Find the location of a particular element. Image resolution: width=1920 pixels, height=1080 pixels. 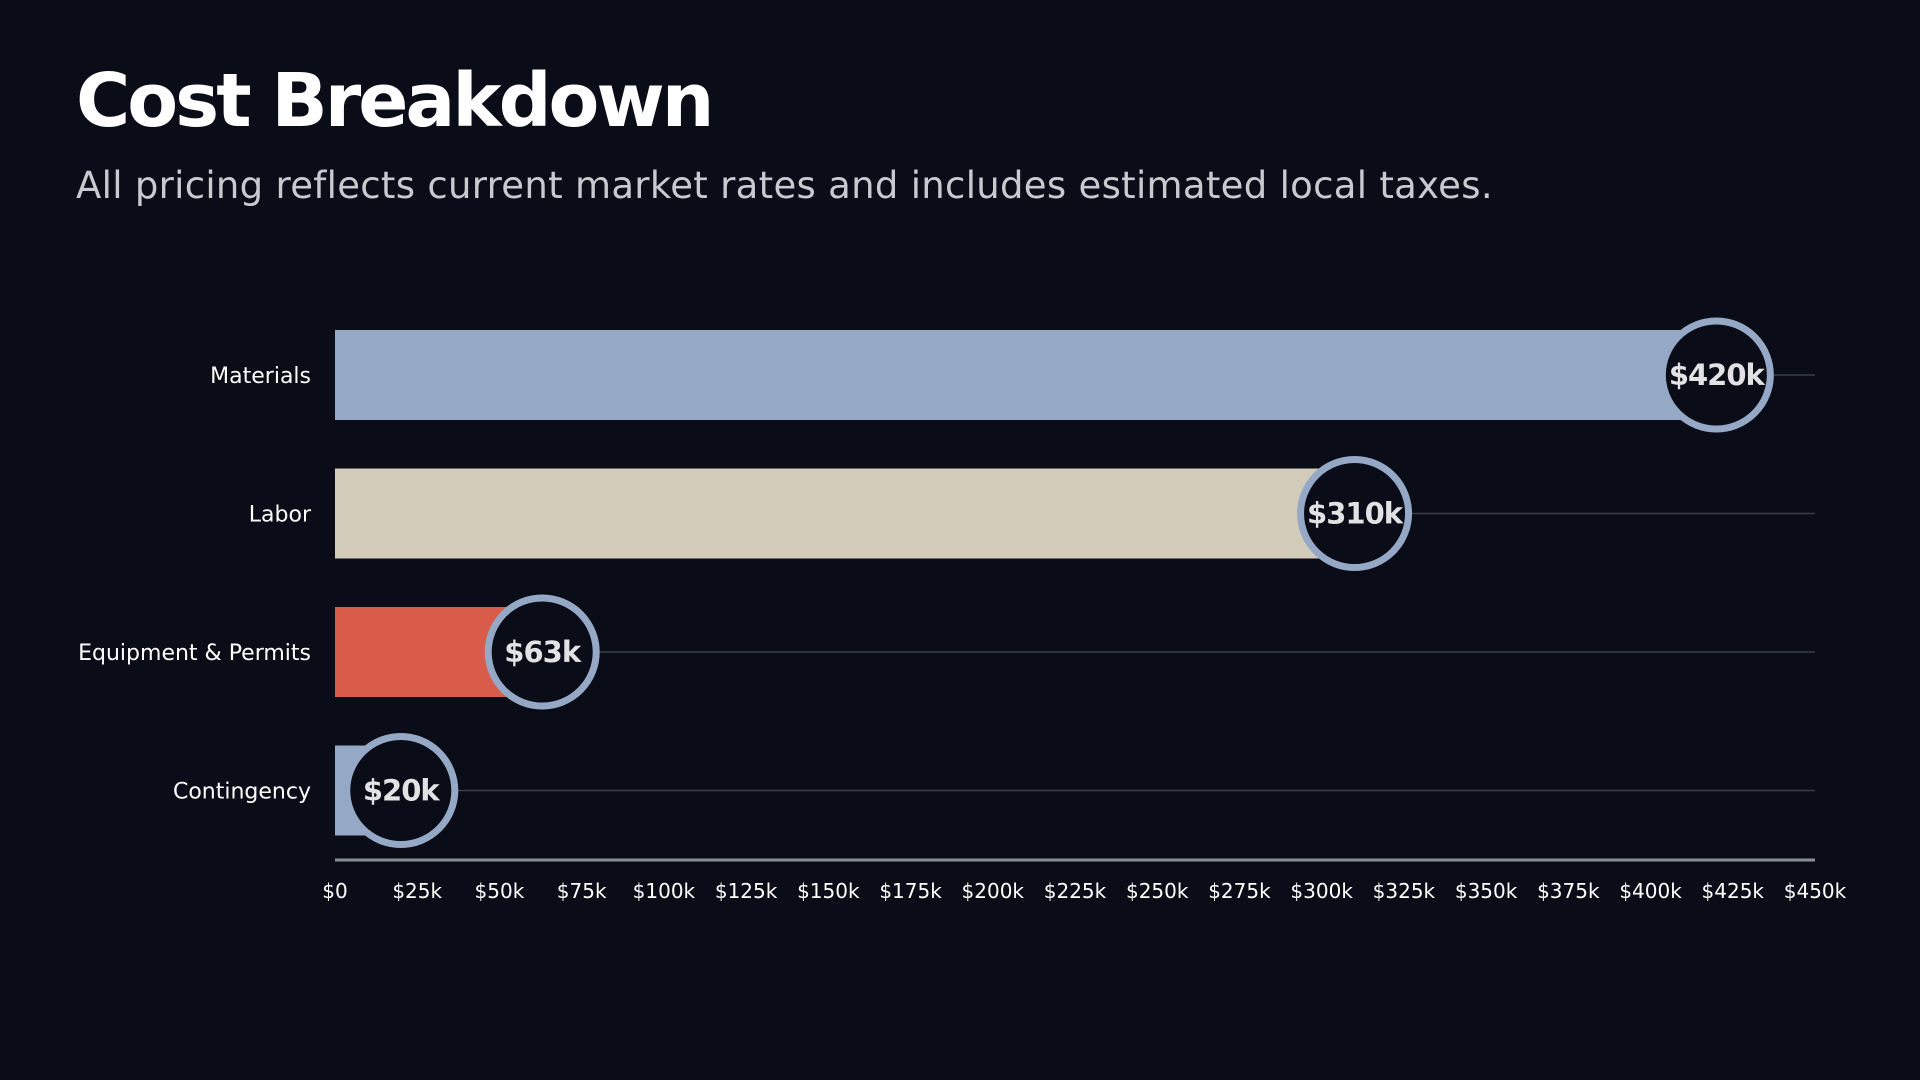

x-tick-label: $400k is located at coordinates (1650, 891).